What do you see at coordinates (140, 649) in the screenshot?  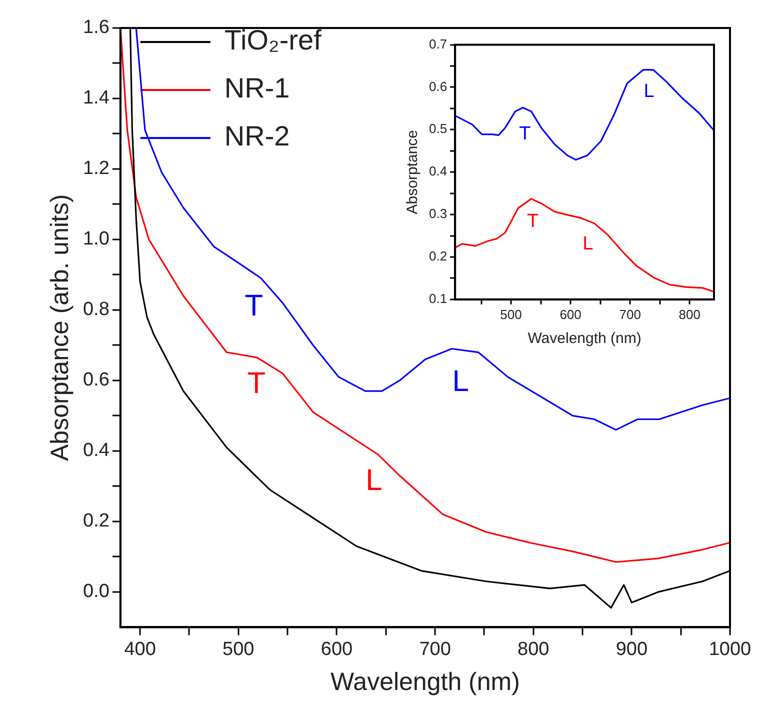 I see `x-tick-label: 400` at bounding box center [140, 649].